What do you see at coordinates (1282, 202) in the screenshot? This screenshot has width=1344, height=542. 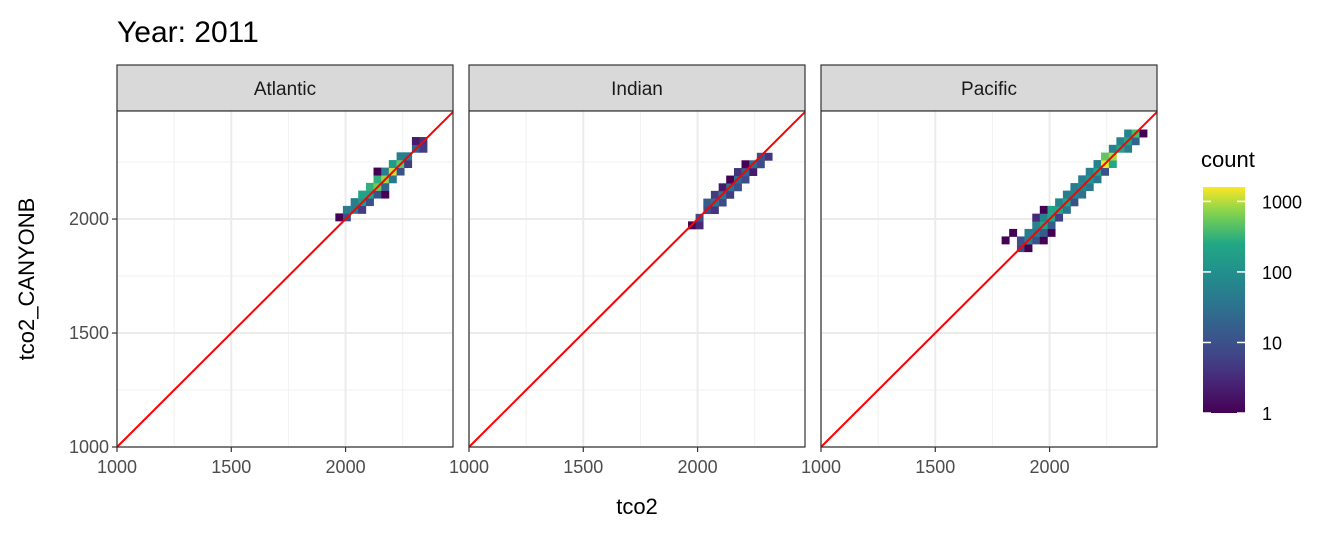 I see `legend-tick-label: 1000` at bounding box center [1282, 202].